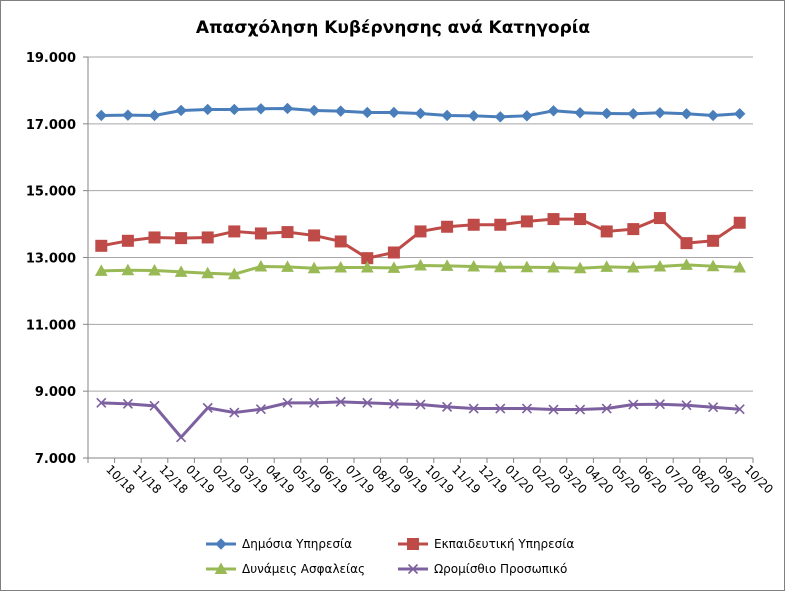  What do you see at coordinates (466, 479) in the screenshot?
I see `x-tick-label: 11/19` at bounding box center [466, 479].